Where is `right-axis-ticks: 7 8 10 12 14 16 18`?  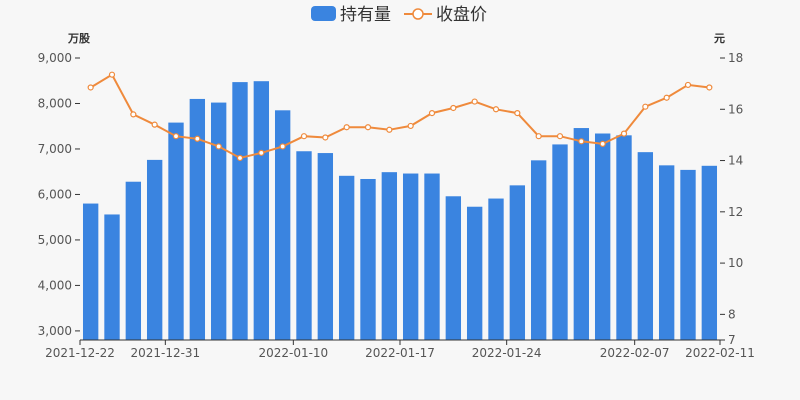 right-axis-ticks: 7 8 10 12 14 16 18 is located at coordinates (731, 199).